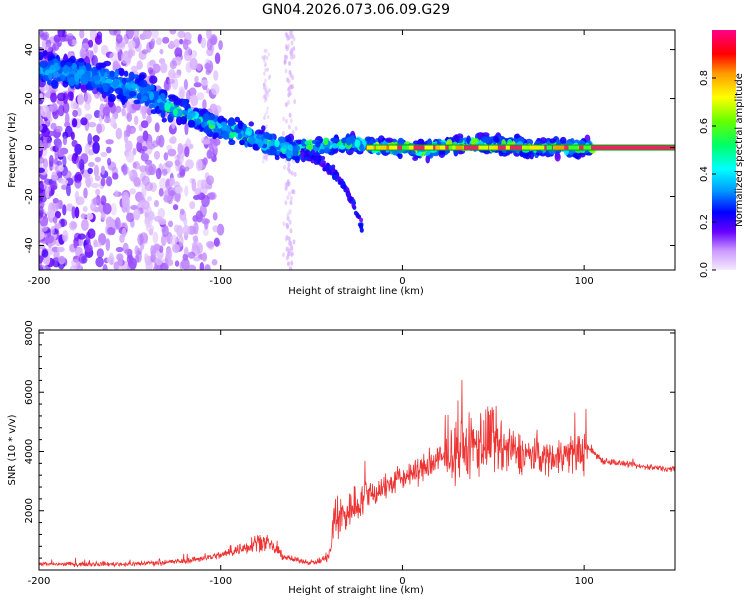  Describe the element at coordinates (707, 174) in the screenshot. I see `colorbar-ticks: 0.0 0.2 0.4 0.6 0.8` at that location.